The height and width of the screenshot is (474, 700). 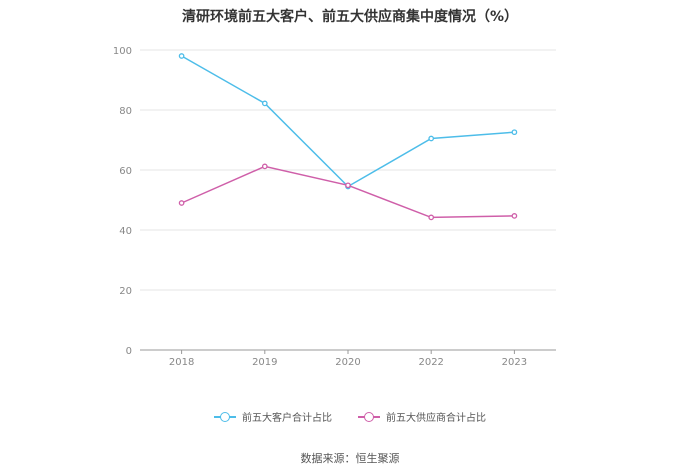 I want to click on chart-title: 清研环境前五大客户、前五大供应商集中度情况（%）, so click(x=350, y=17).